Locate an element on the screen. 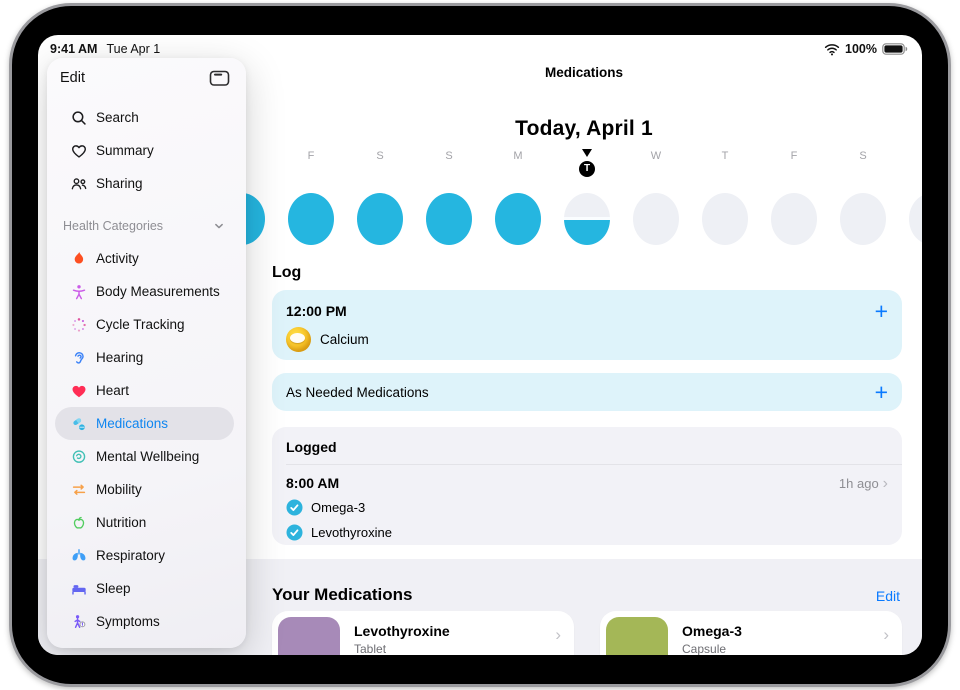 The image size is (960, 690). sidebar-item-label: Medications is located at coordinates (132, 423).